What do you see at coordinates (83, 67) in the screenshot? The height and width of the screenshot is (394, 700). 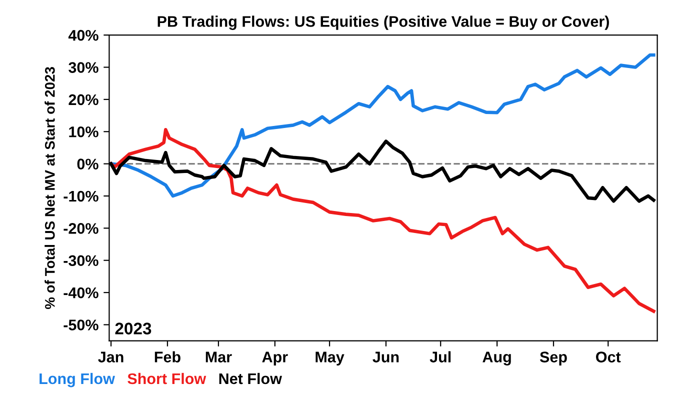 I see `y-tick-label: 30%` at bounding box center [83, 67].